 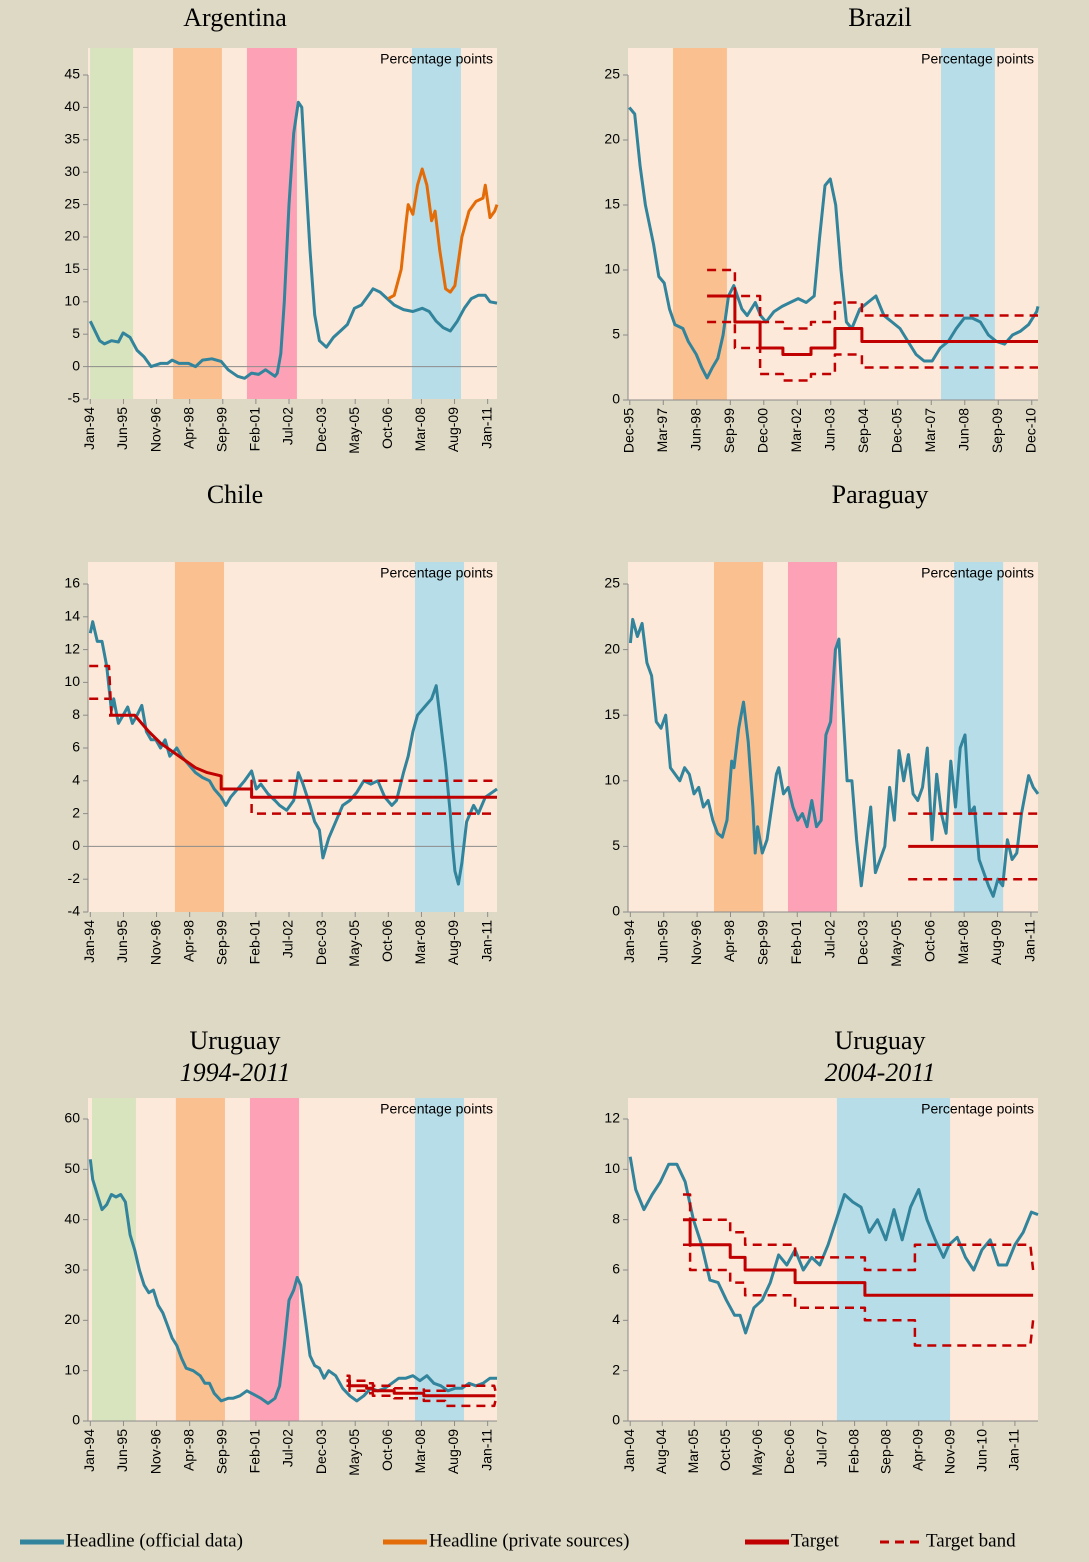 I want to click on y-tick-label: 6, so click(x=76, y=747).